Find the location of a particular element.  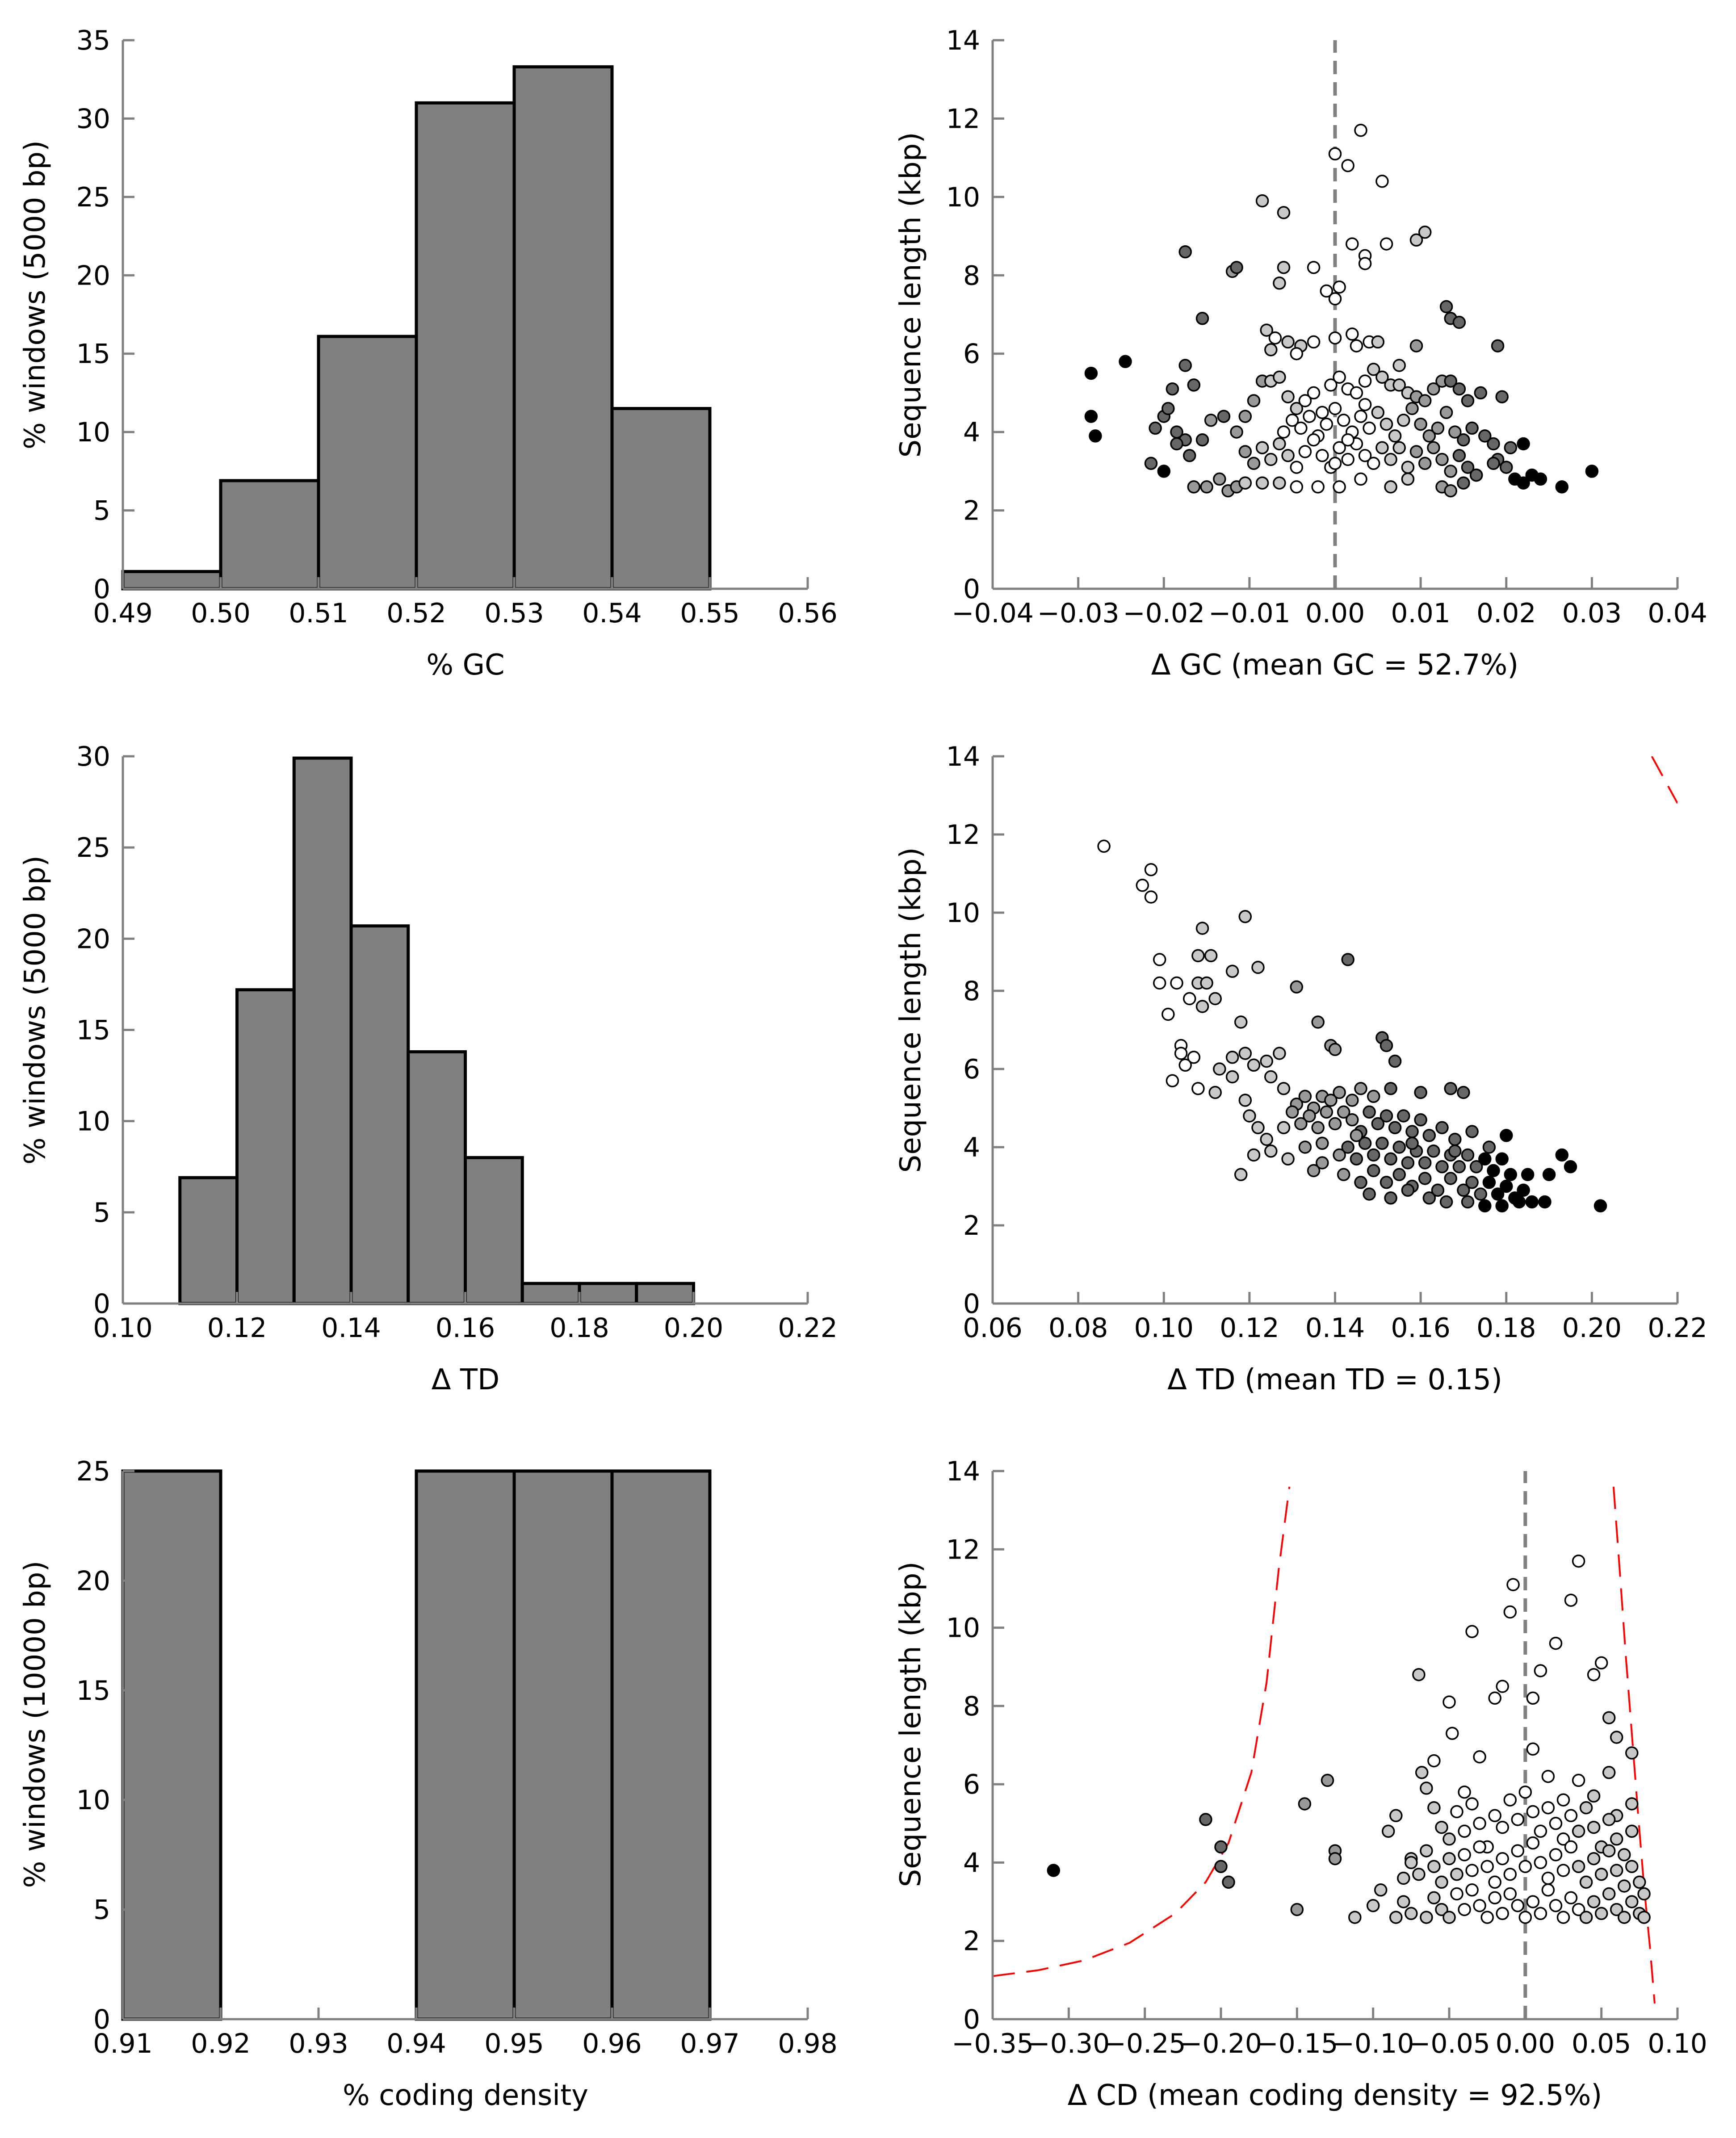

gc-scatter-y-tick-label: 0 is located at coordinates (971, 590).